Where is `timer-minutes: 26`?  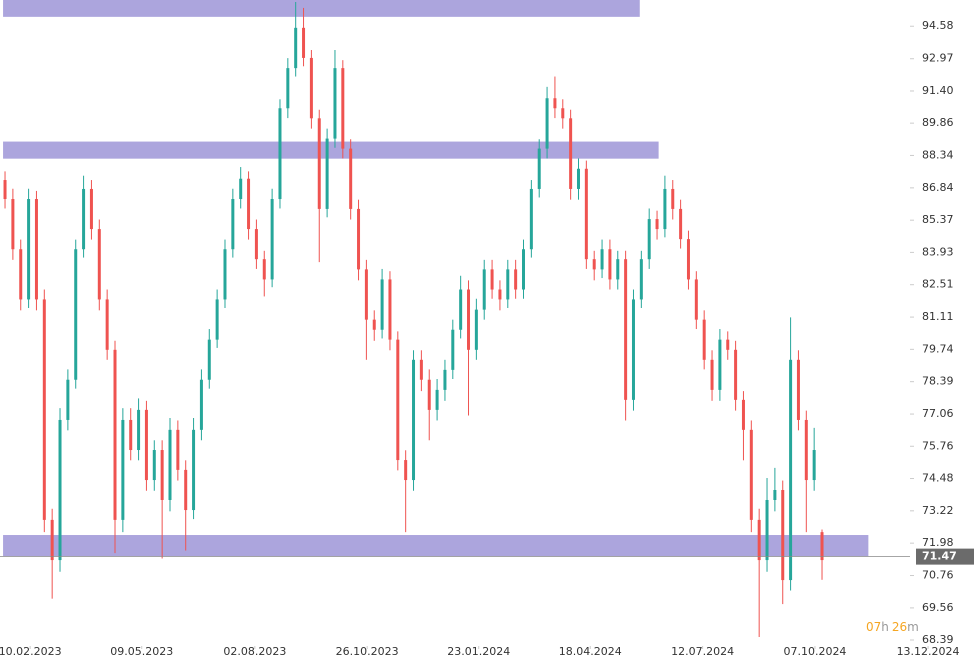 timer-minutes: 26 is located at coordinates (899, 627).